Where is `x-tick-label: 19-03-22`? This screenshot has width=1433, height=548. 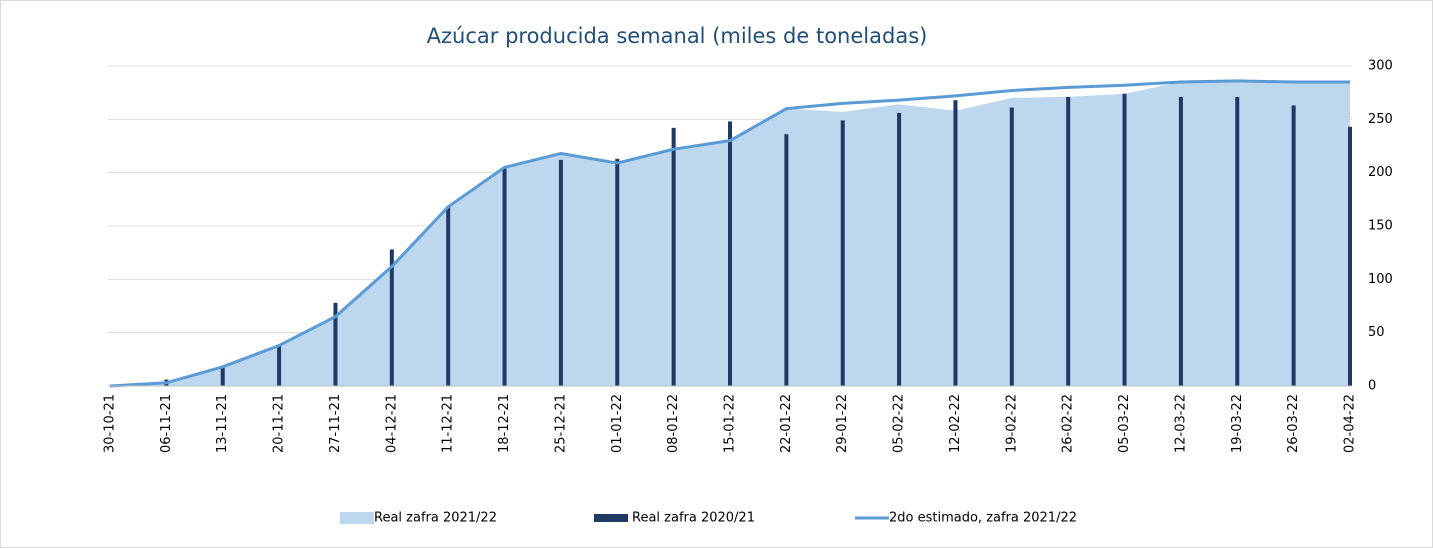 x-tick-label: 19-03-22 is located at coordinates (1237, 423).